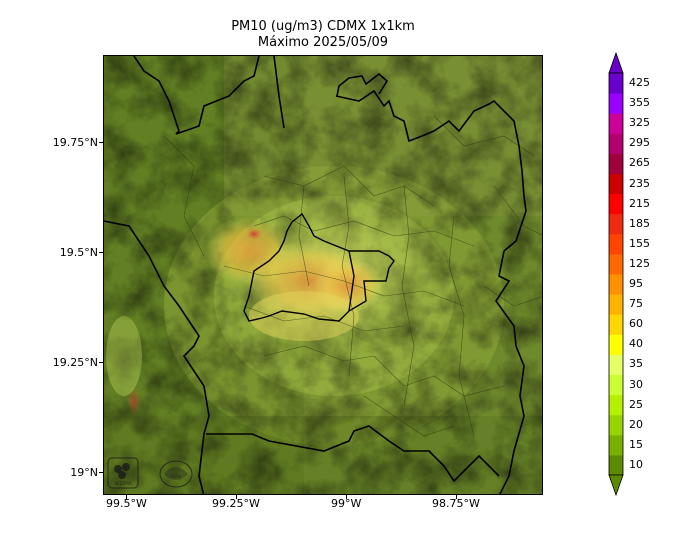 The height and width of the screenshot is (550, 700). What do you see at coordinates (319, 267) in the screenshot?
I see `cdmx-boundary` at bounding box center [319, 267].